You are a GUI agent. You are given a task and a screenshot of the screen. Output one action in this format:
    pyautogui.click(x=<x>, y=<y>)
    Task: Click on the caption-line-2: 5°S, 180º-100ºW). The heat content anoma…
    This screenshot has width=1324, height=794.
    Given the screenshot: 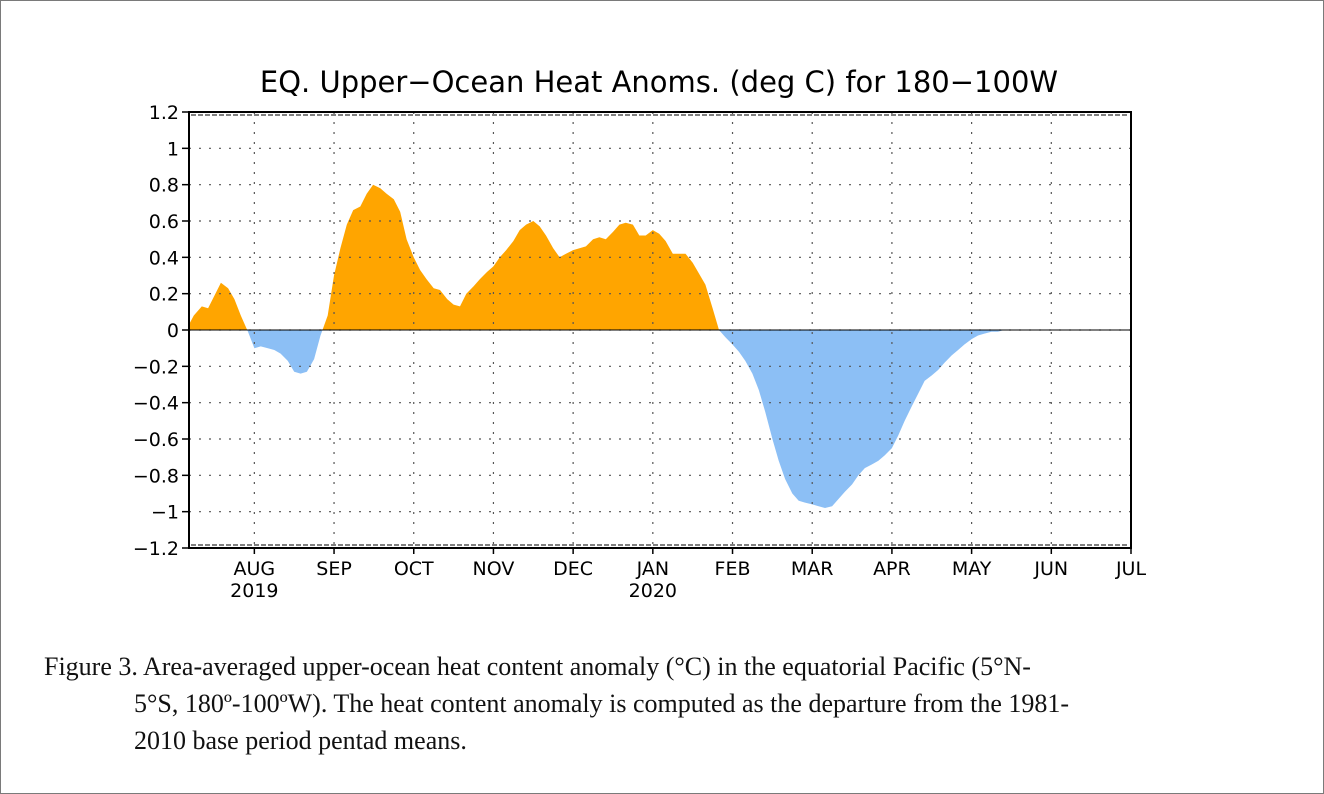 What is the action you would take?
    pyautogui.click(x=602, y=703)
    